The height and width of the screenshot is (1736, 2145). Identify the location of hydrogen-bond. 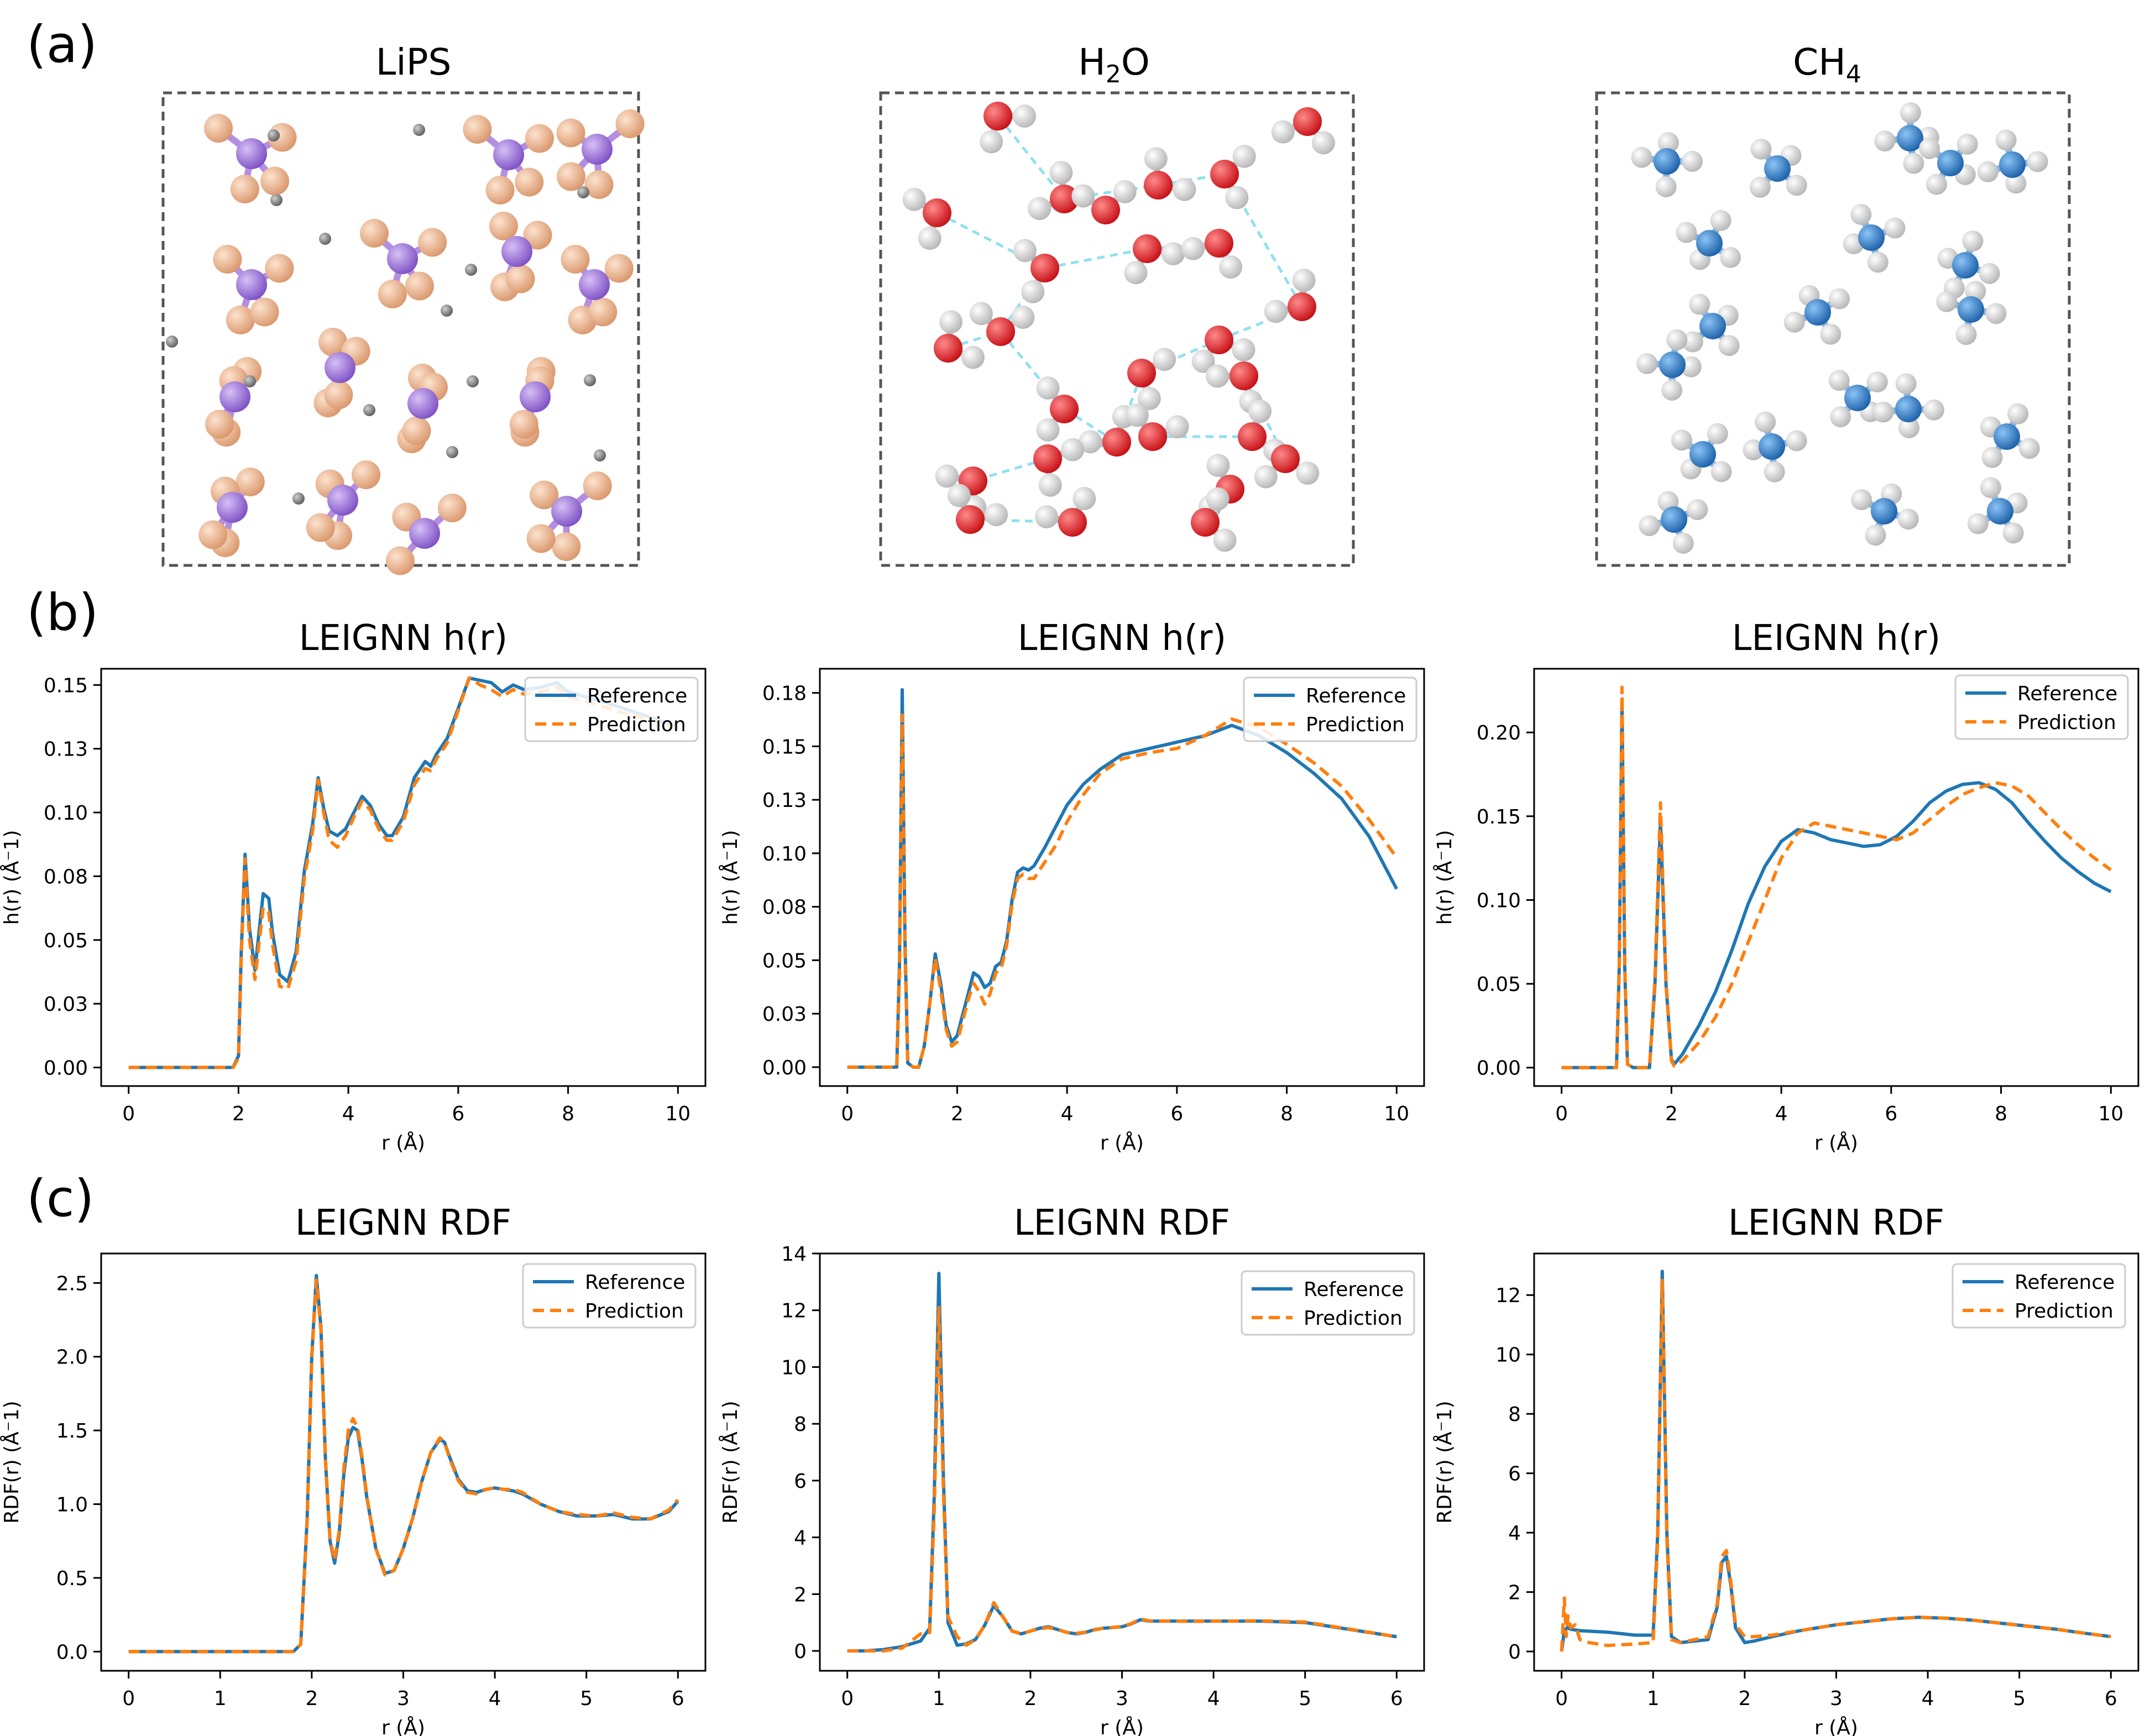
(1096, 258).